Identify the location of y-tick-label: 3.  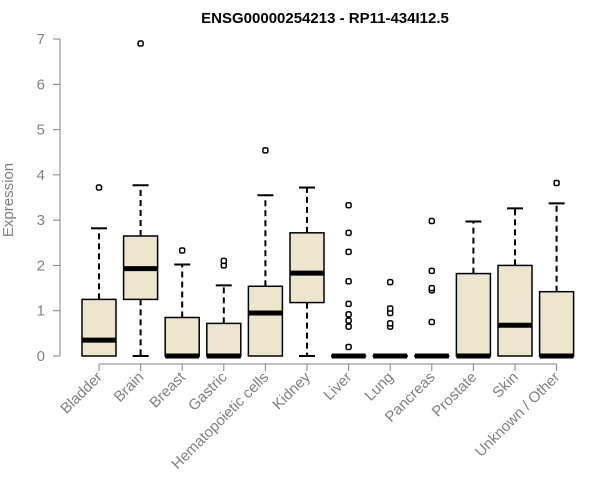
(41, 220).